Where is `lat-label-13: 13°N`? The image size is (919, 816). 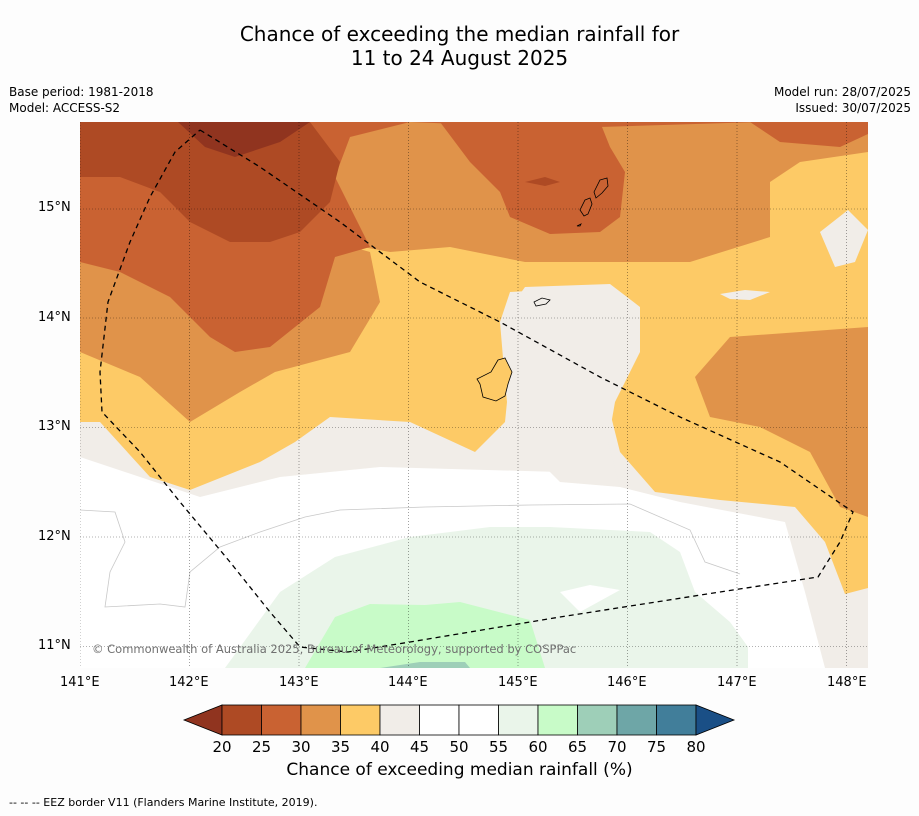
lat-label-13: 13°N is located at coordinates (54, 426).